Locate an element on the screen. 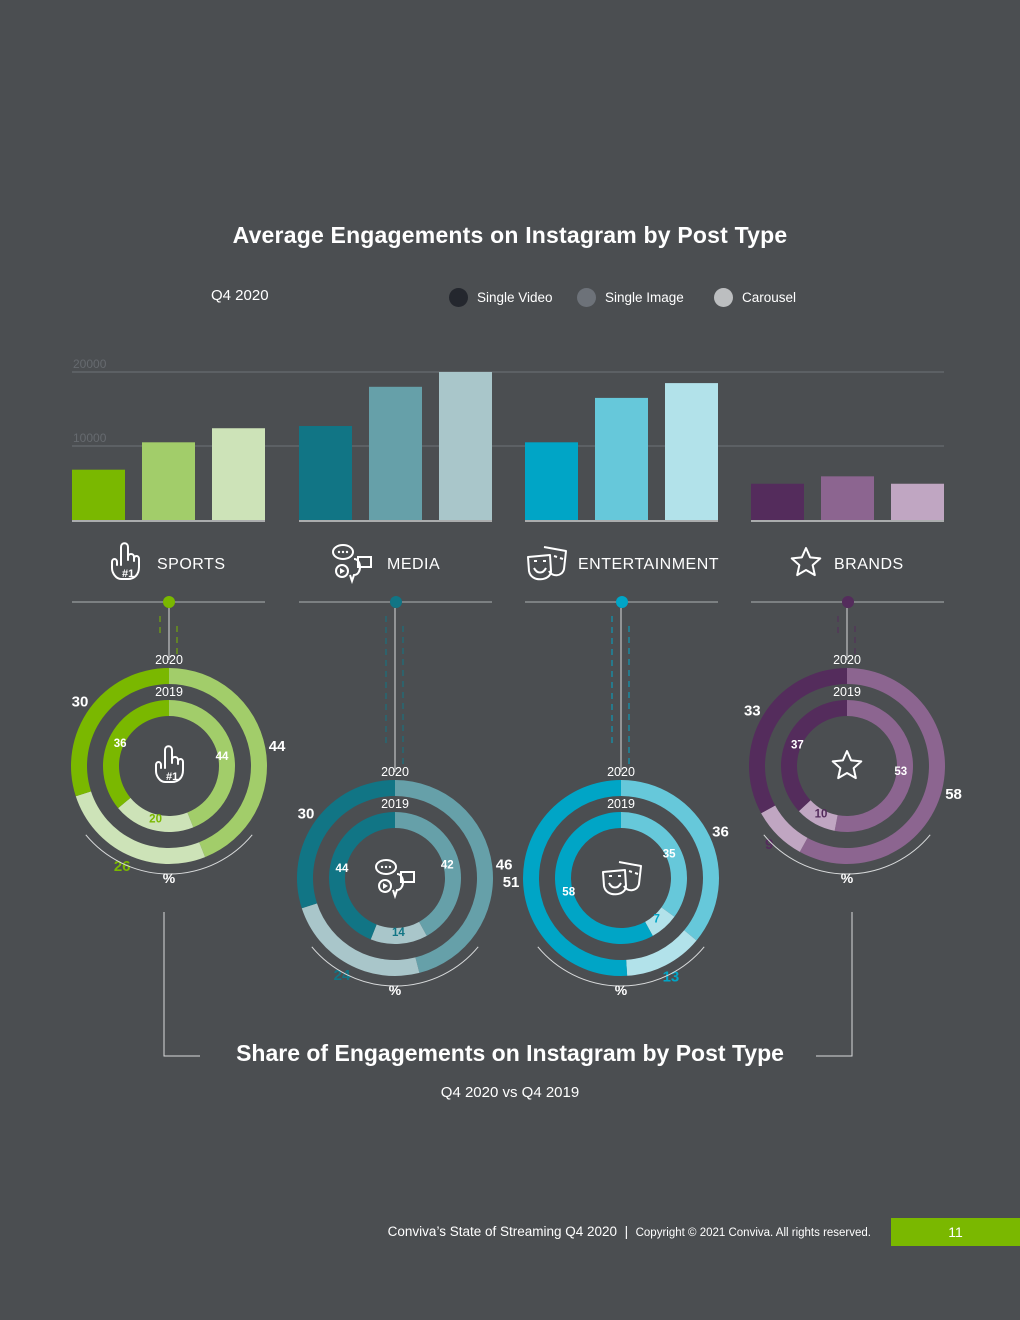 The width and height of the screenshot is (1020, 1320). bar-sports-single-image is located at coordinates (168, 481).